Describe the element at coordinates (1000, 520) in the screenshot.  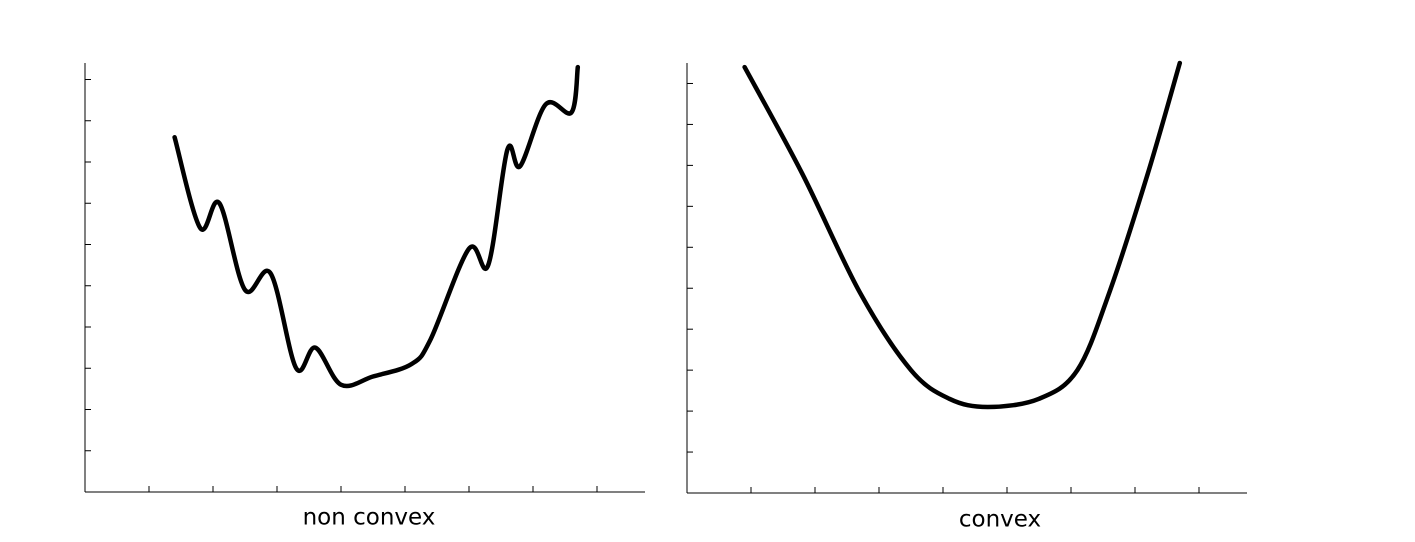
I see `chart-title: convex` at that location.